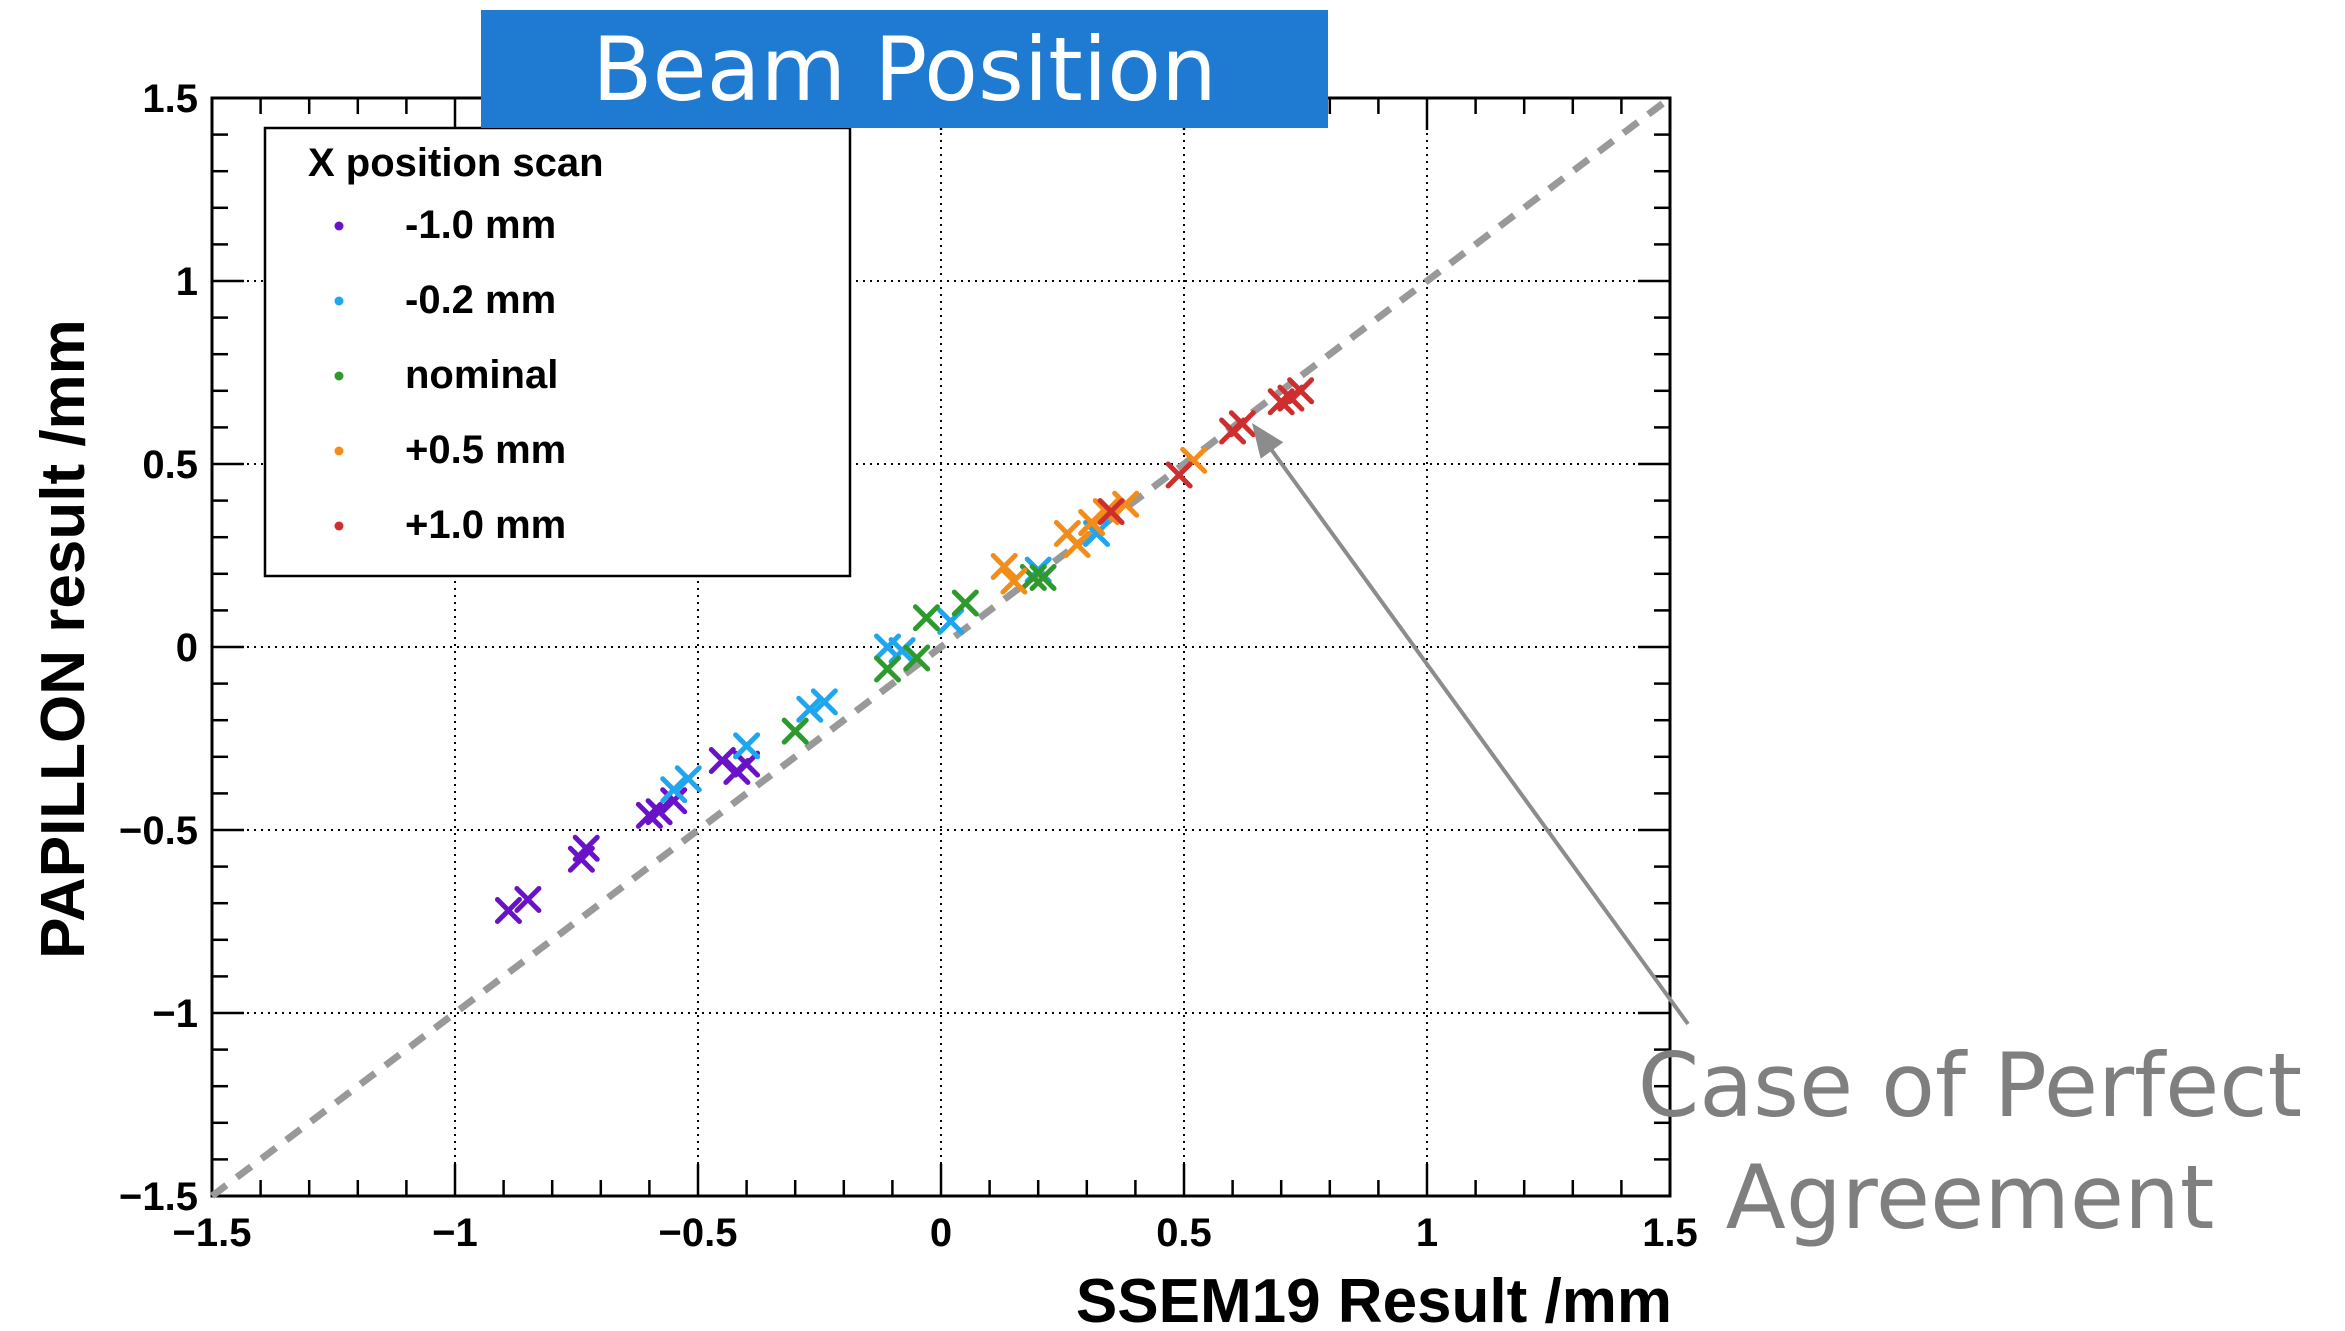  What do you see at coordinates (481, 375) in the screenshot?
I see `legend-label: nominal` at bounding box center [481, 375].